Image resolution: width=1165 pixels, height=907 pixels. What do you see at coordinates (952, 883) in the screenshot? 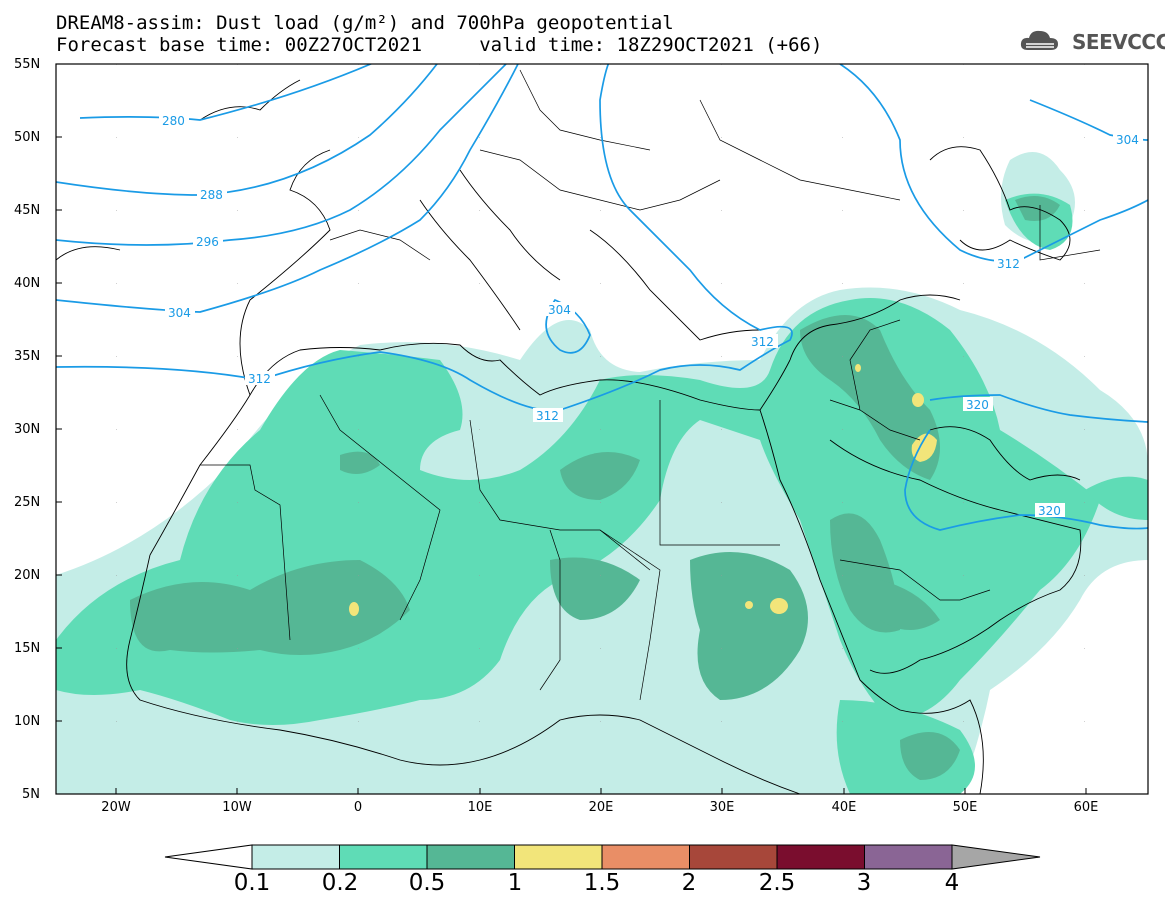
I see `colorbar-label-4: 4` at bounding box center [952, 883].